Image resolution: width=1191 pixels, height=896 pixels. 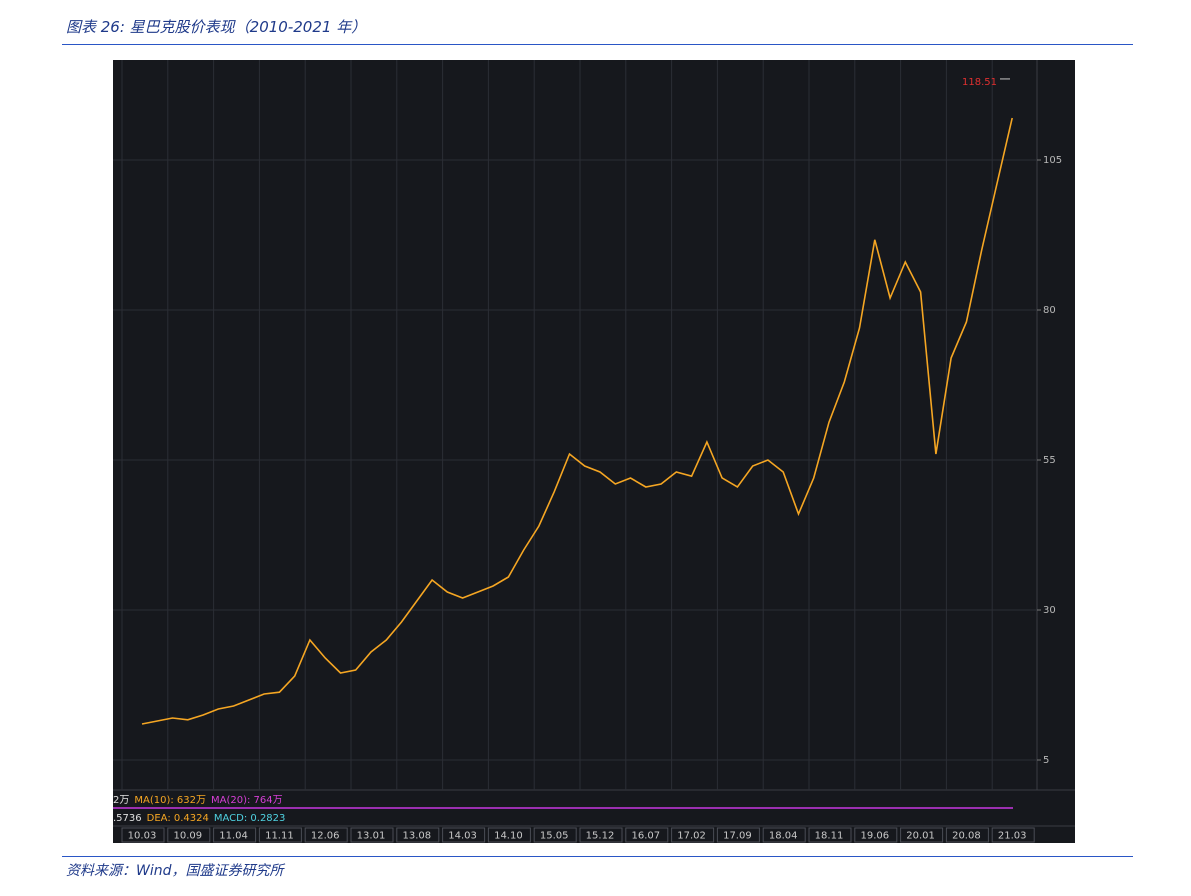 What do you see at coordinates (1046, 760) in the screenshot?
I see `y-tick-label: 5` at bounding box center [1046, 760].